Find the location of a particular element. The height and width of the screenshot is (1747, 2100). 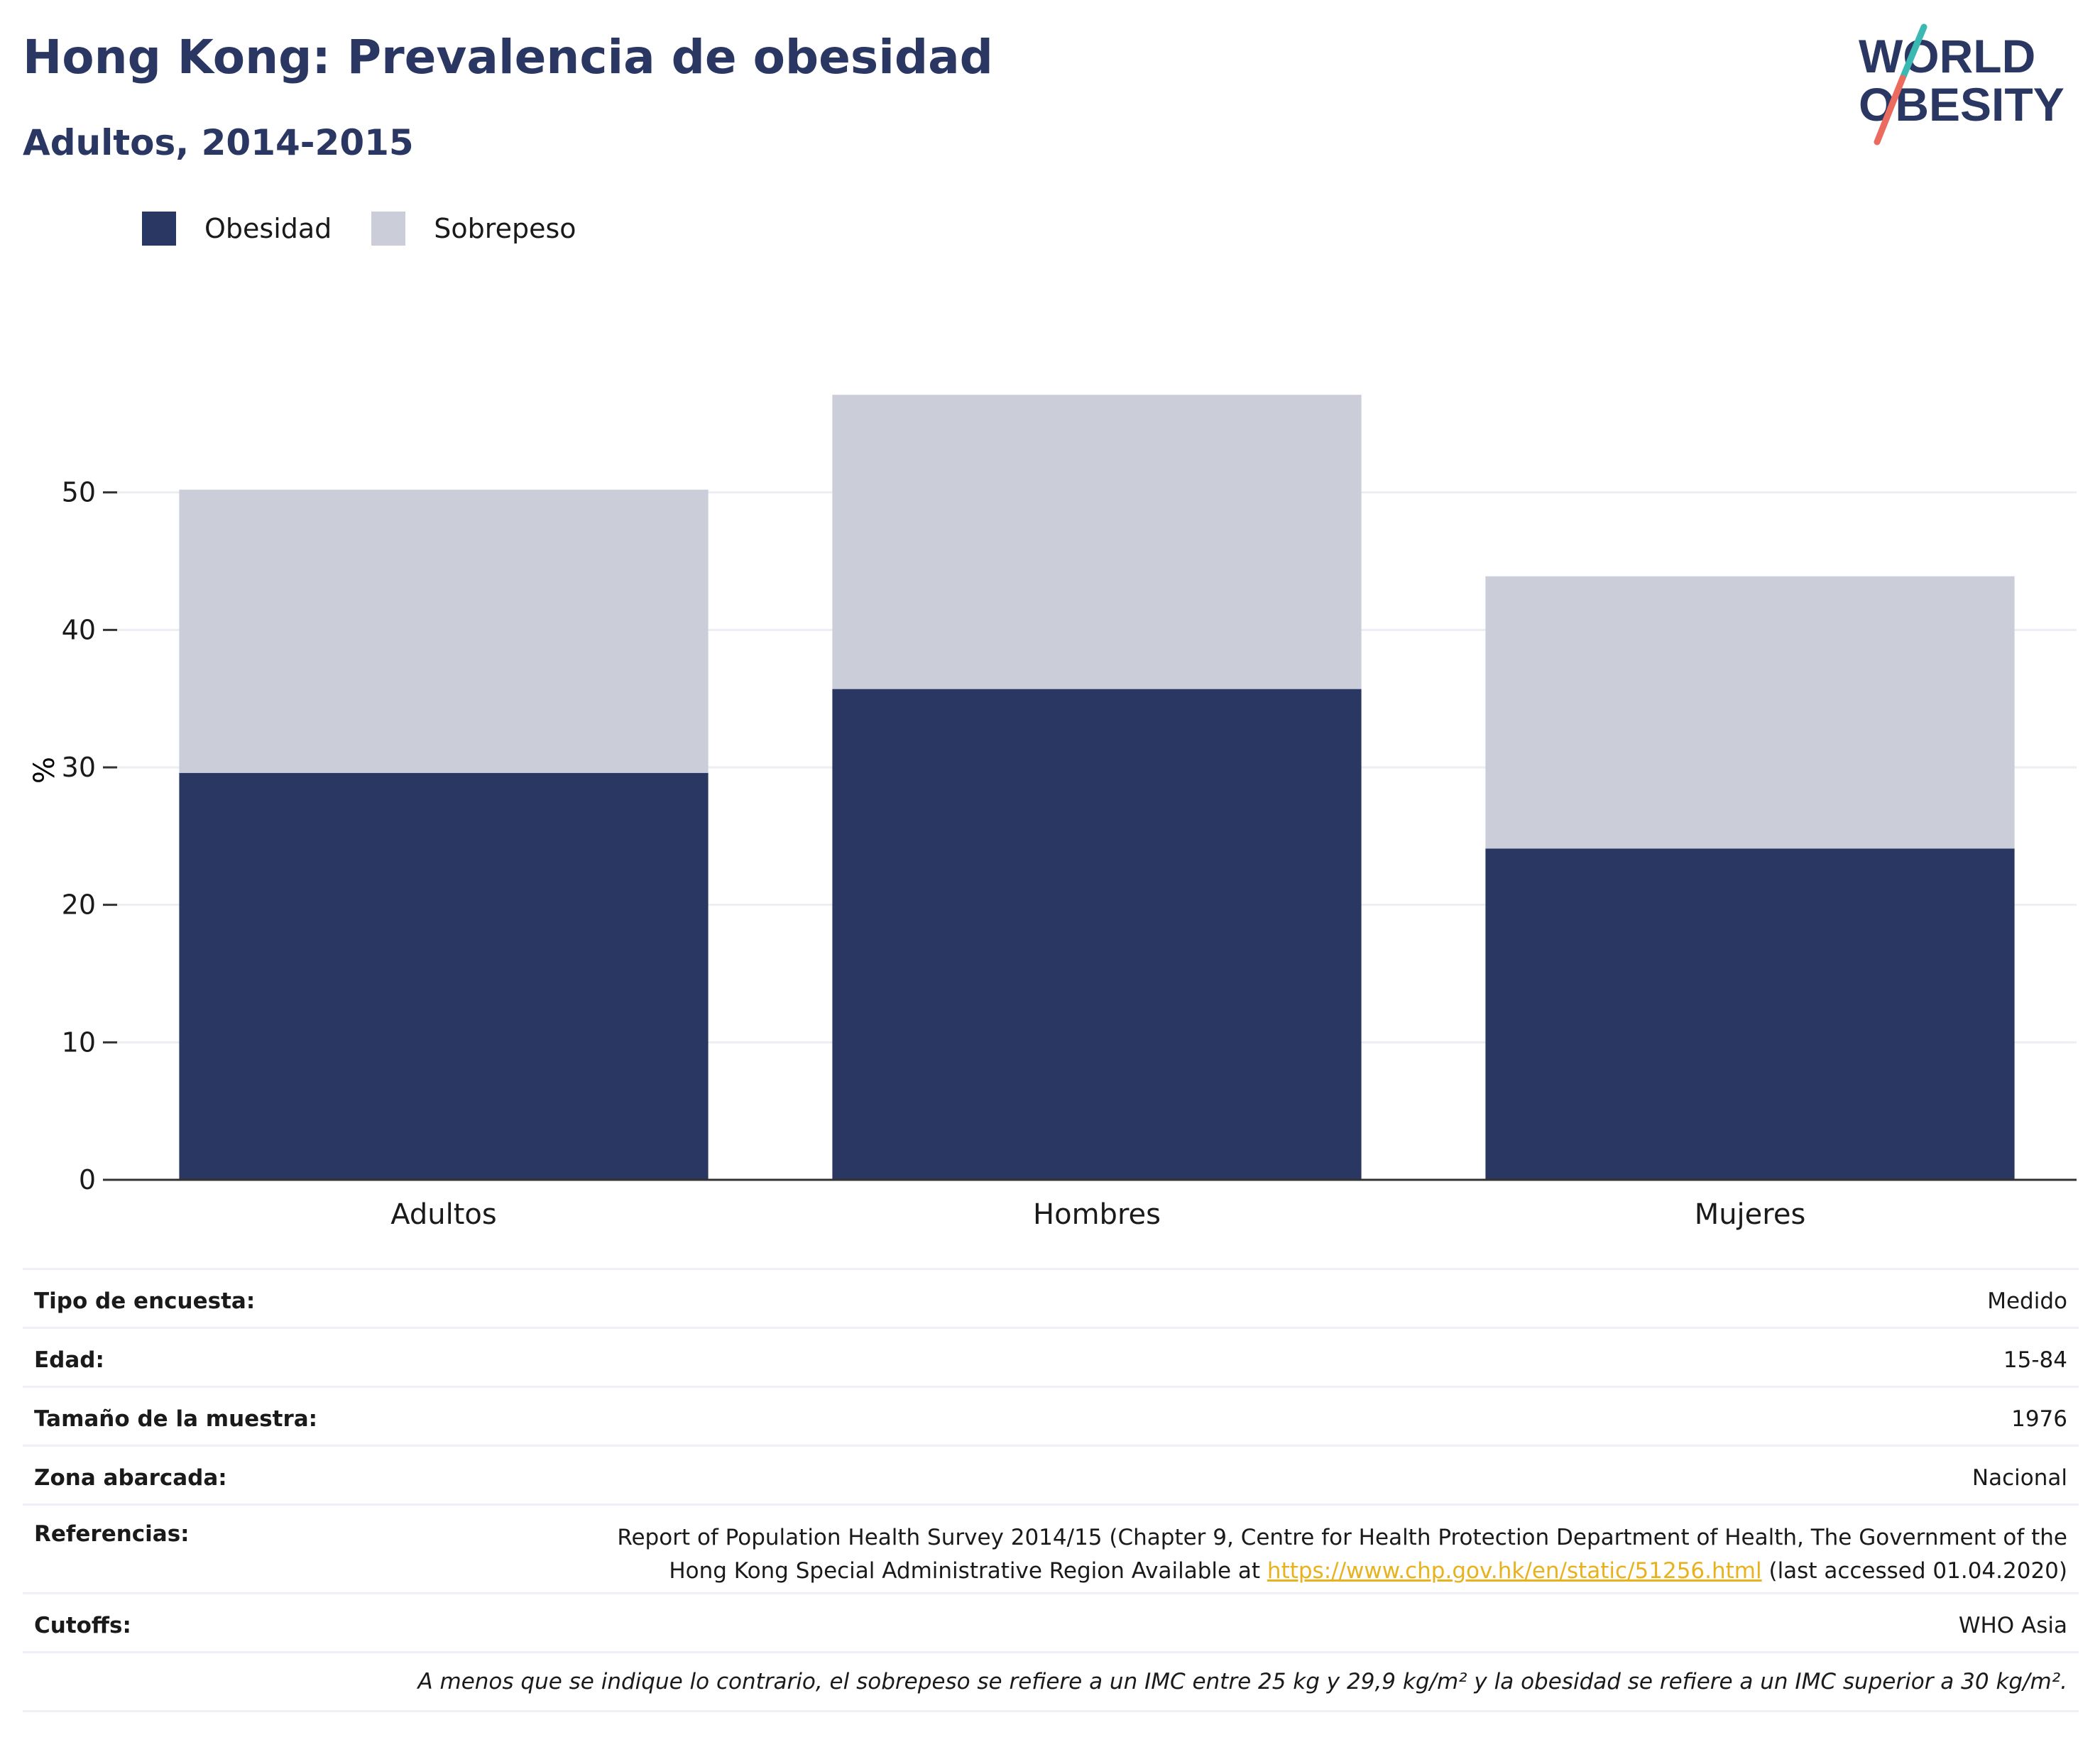

y-tick-label: 30 is located at coordinates (79, 767).